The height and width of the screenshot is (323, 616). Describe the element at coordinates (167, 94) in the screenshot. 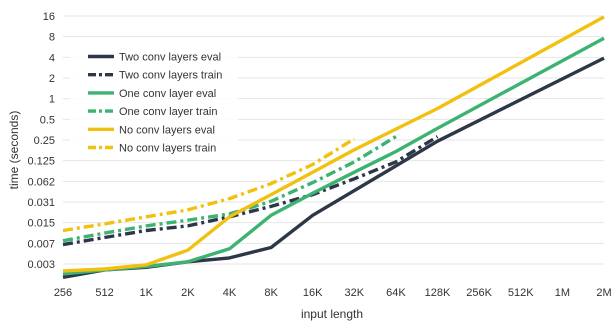

I see `legend-entry: One conv layer eval` at that location.